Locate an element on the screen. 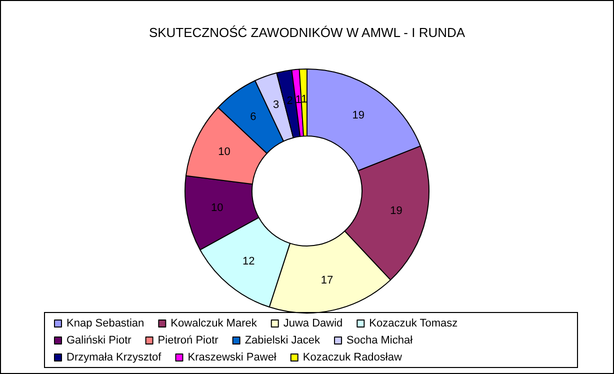 Image resolution: width=614 pixels, height=374 pixels. legend-label: Socha Michał is located at coordinates (380, 340).